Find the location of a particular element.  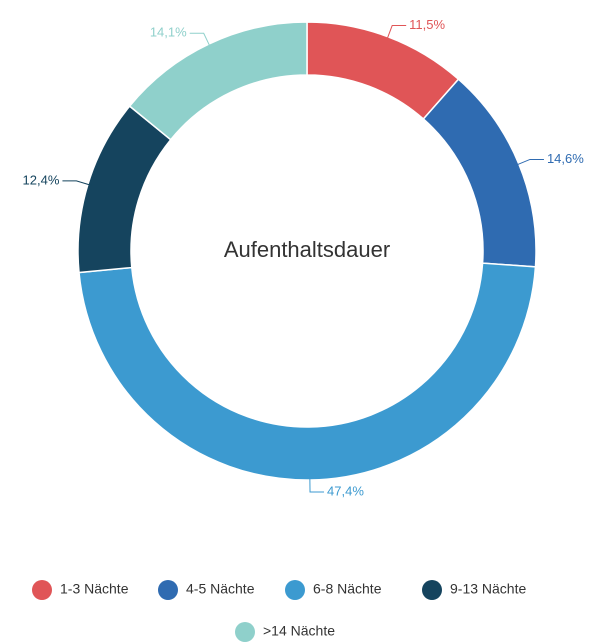

legend-label: >14 Nächte is located at coordinates (299, 631).